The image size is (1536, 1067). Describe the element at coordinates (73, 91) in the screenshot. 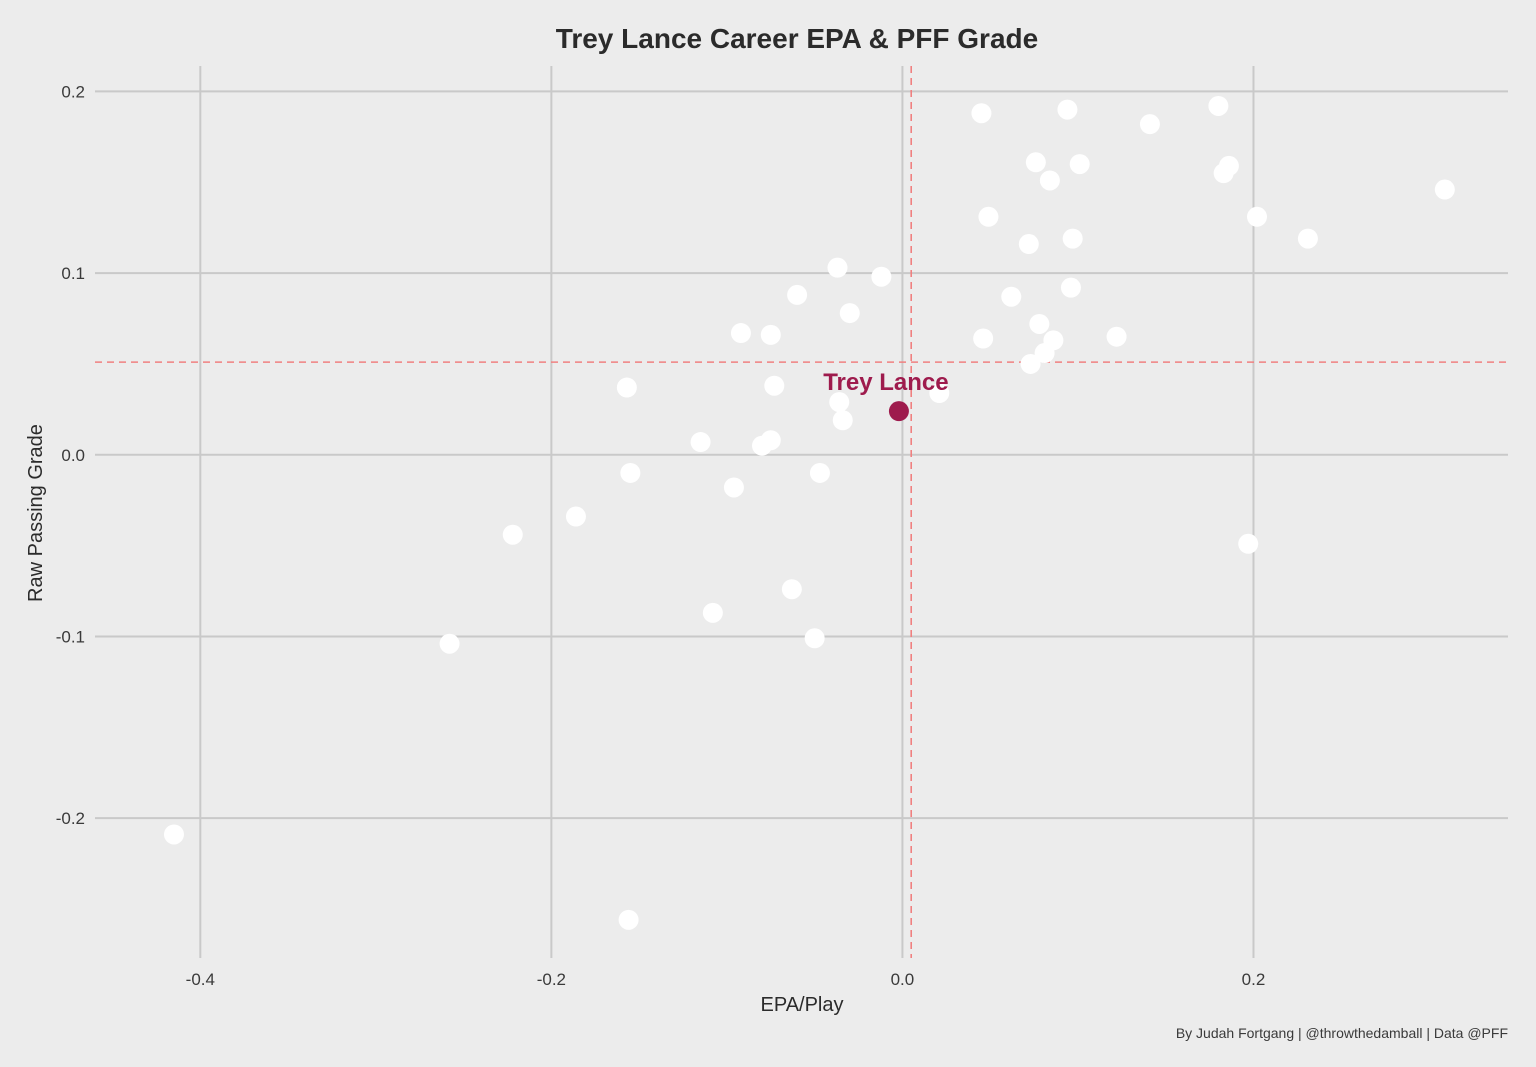

I see `y-tick-label: 0.2` at that location.